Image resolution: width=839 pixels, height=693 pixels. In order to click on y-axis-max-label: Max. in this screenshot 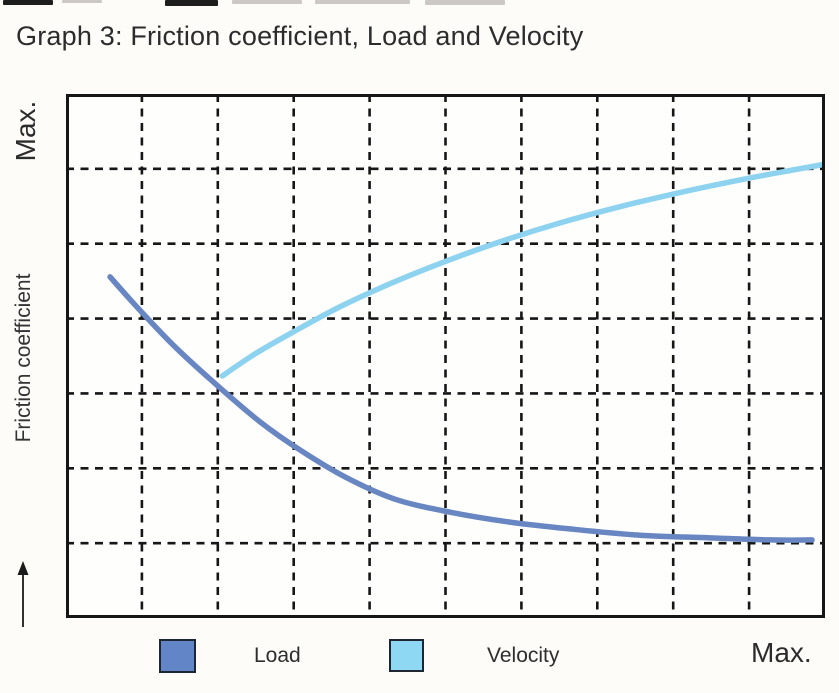, I will do `click(25, 131)`.